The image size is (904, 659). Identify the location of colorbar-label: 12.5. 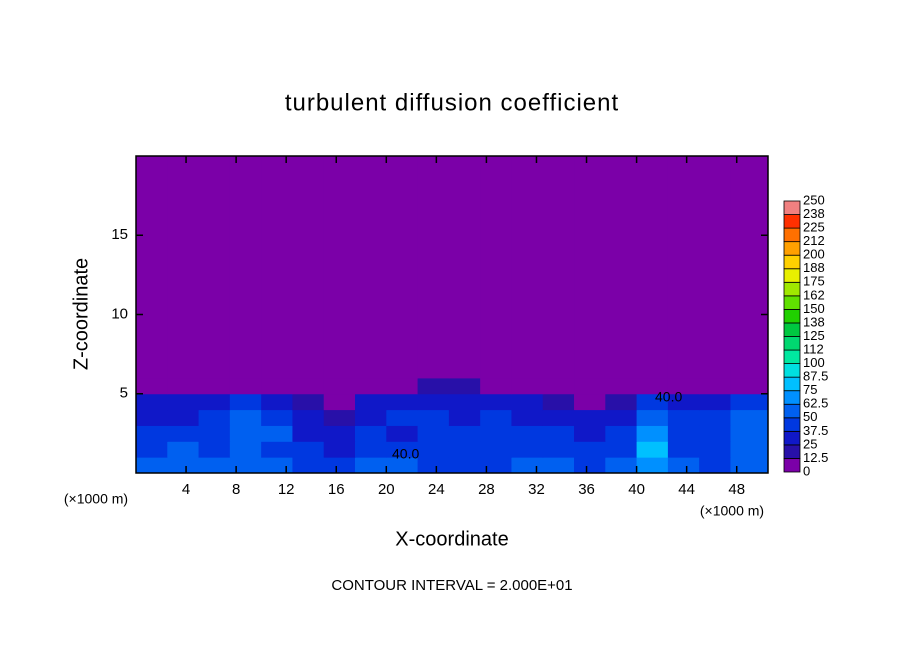
(815, 457).